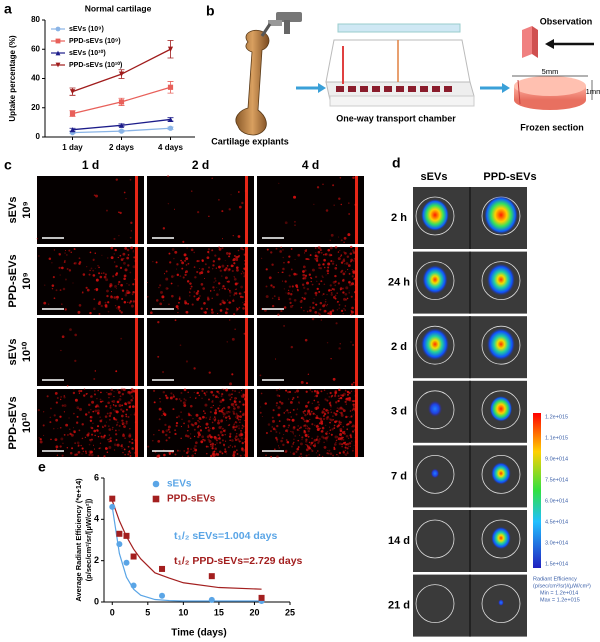 The width and height of the screenshot is (600, 642). I want to click on micrograph, so click(310, 210).